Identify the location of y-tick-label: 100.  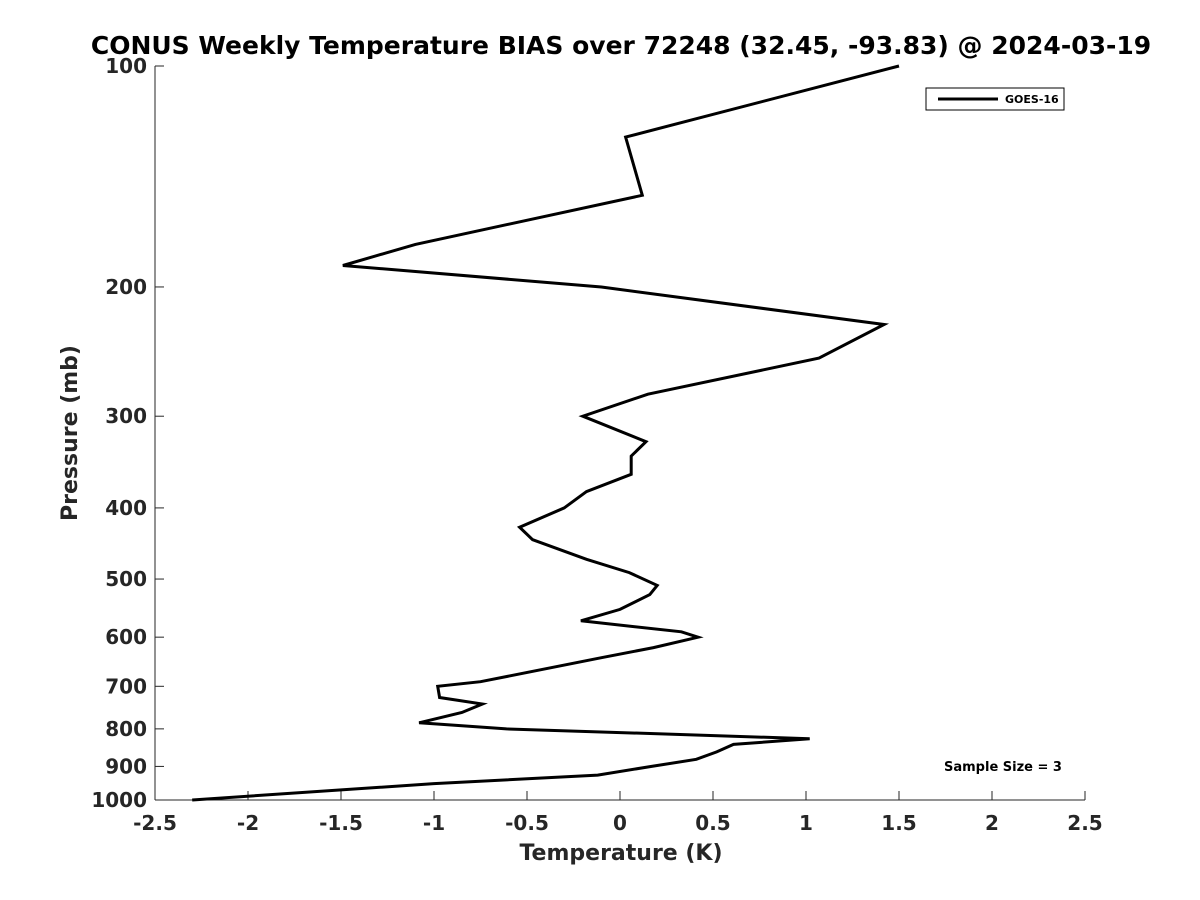
(126, 66).